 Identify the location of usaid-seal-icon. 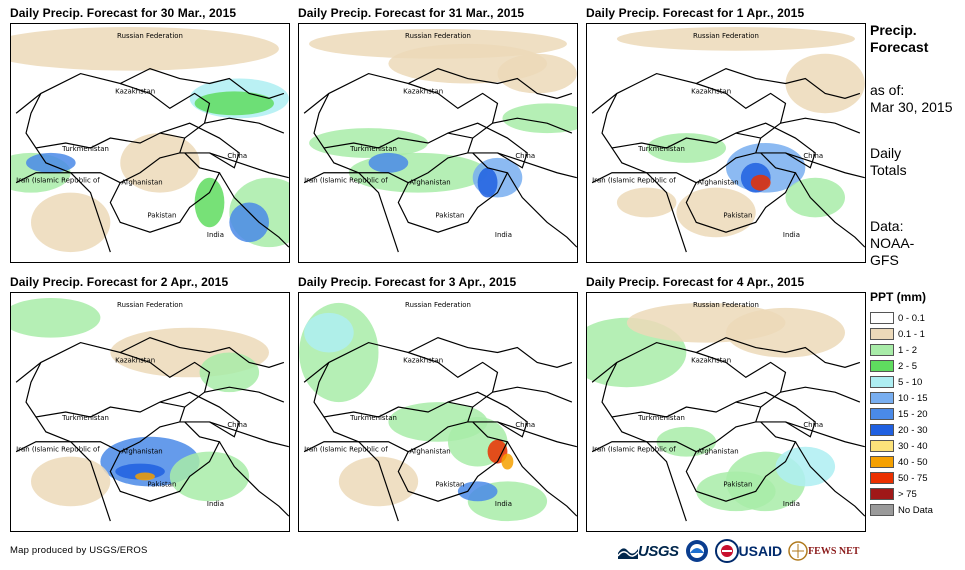
(726, 551).